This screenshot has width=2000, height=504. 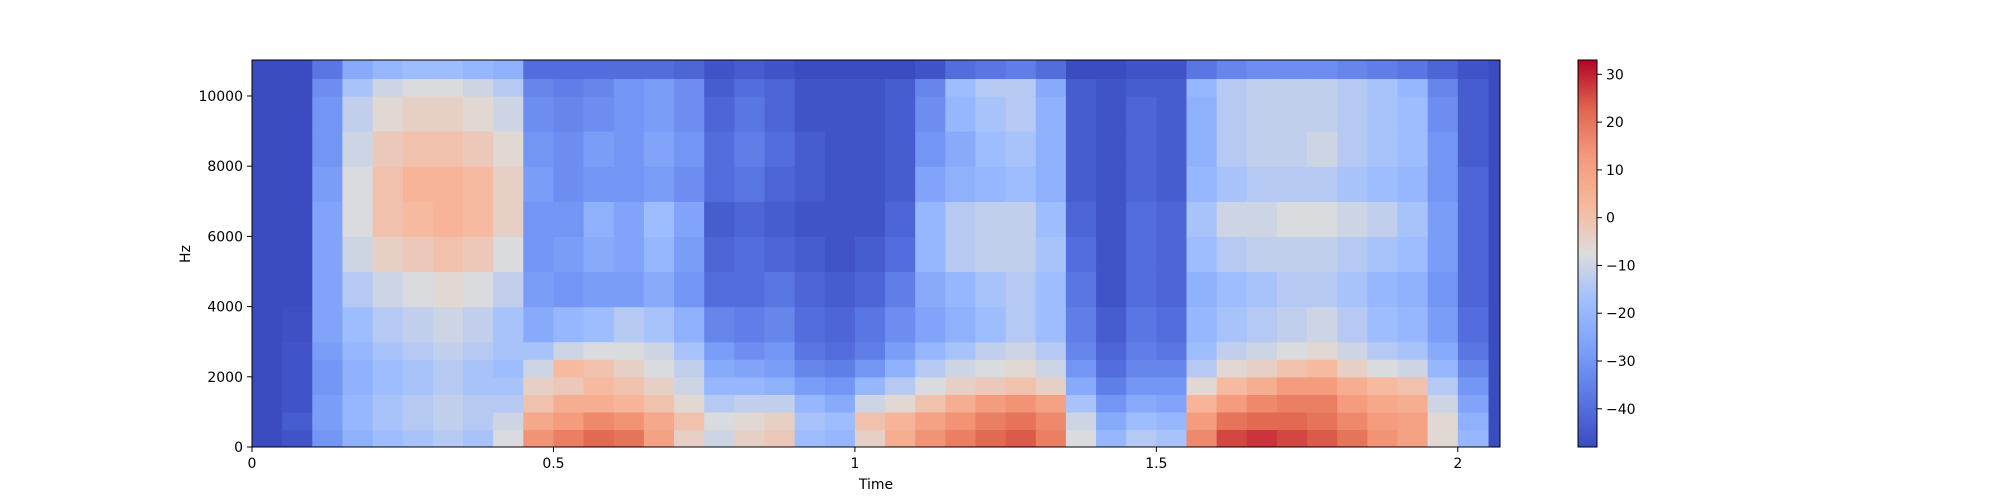 What do you see at coordinates (875, 485) in the screenshot?
I see `x-axis-label: Time` at bounding box center [875, 485].